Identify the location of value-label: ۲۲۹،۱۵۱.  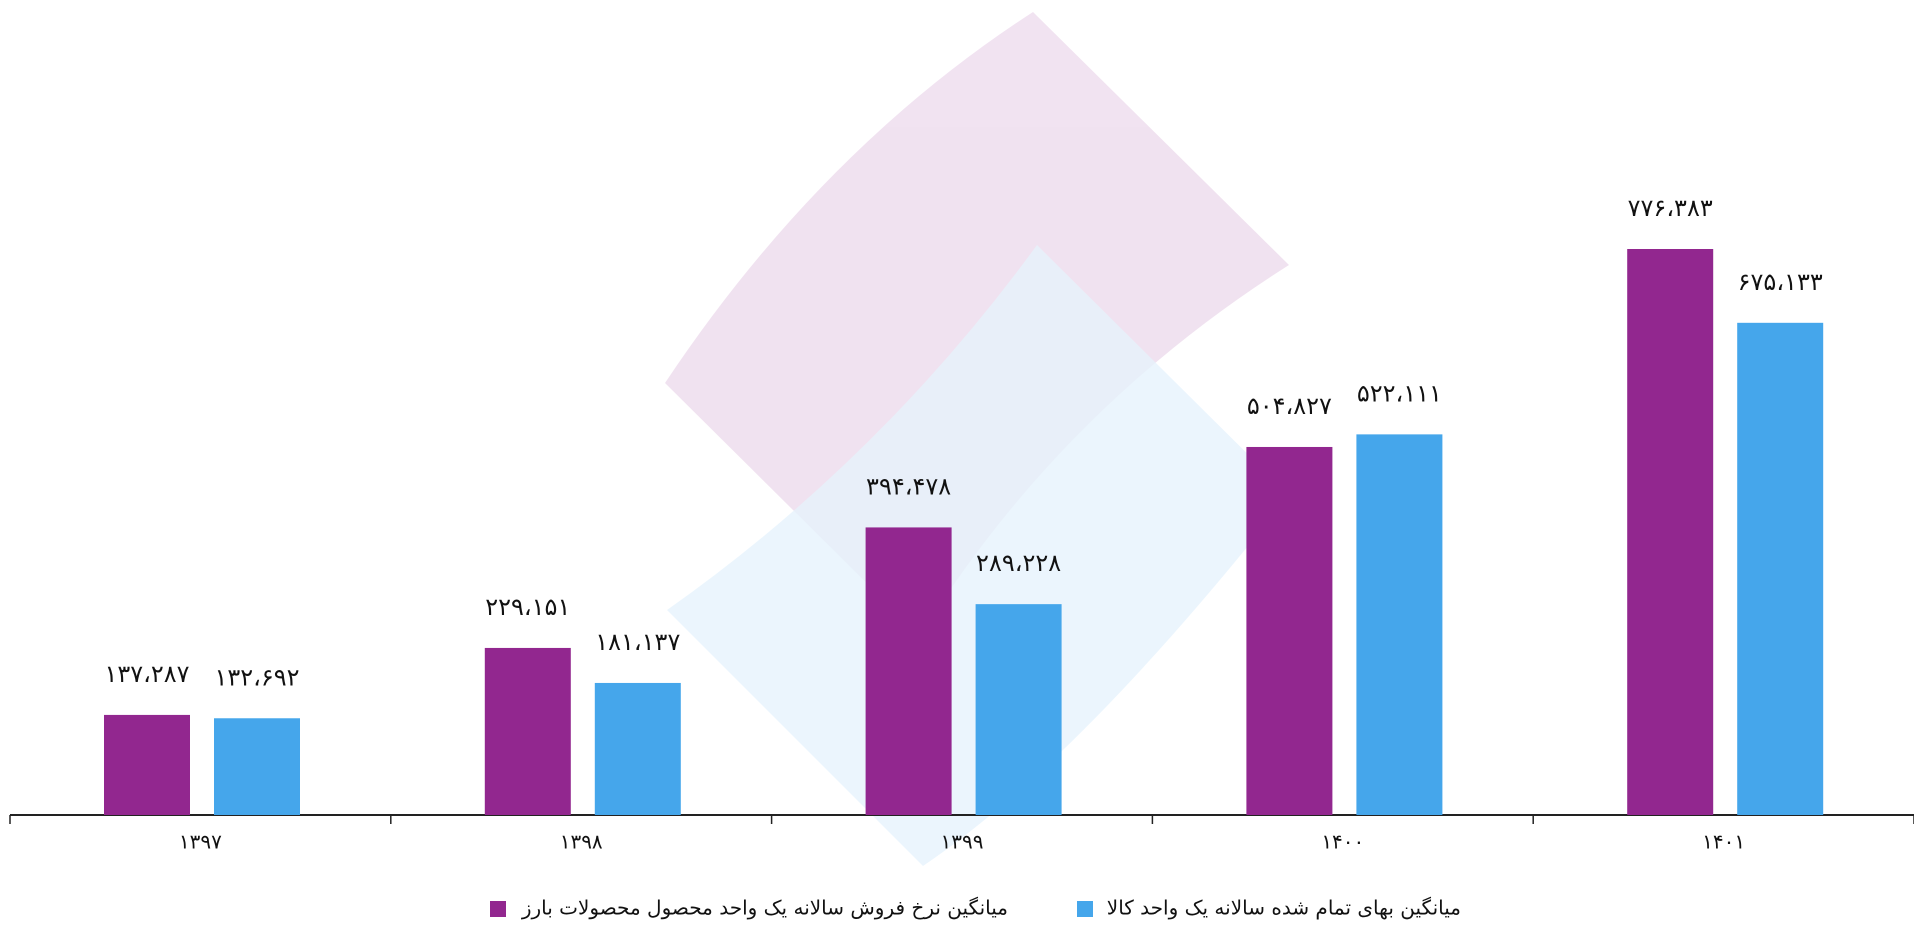
(527, 607).